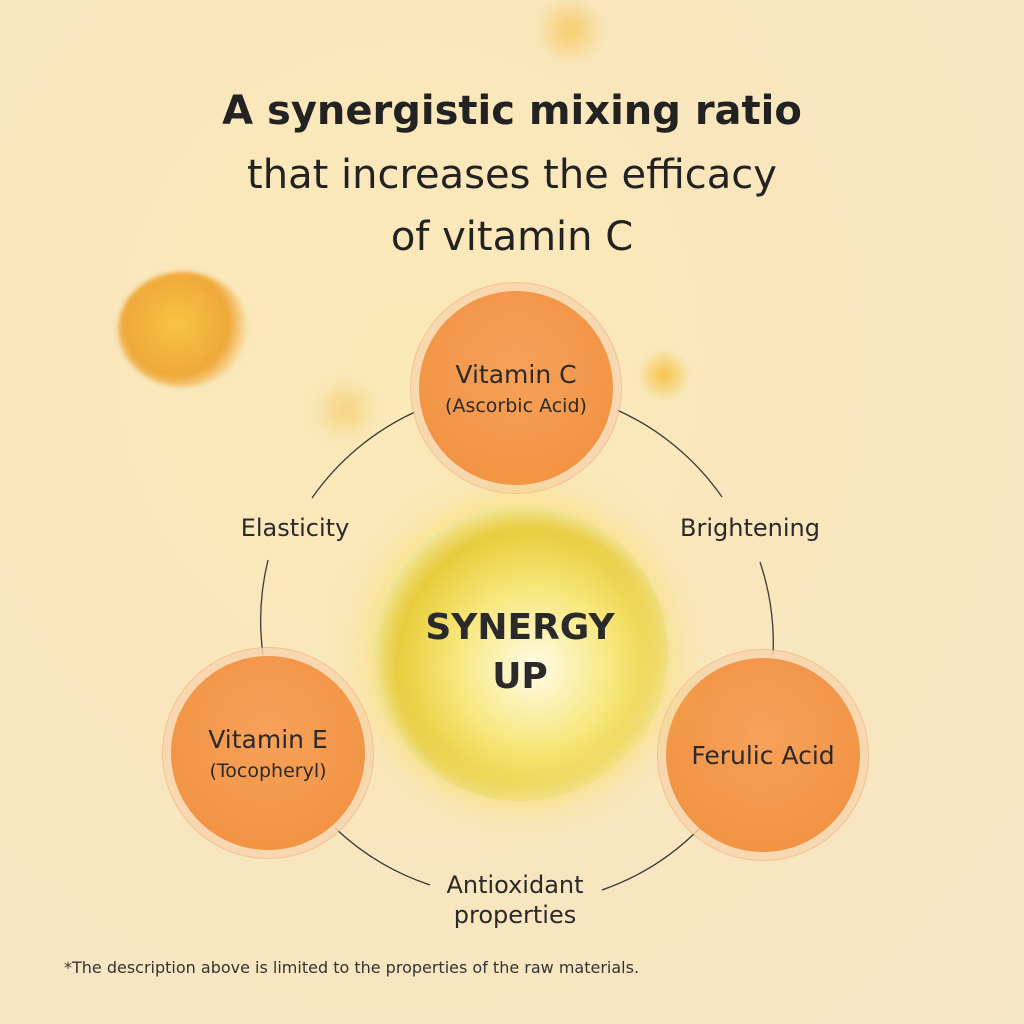  What do you see at coordinates (515, 900) in the screenshot?
I see `label-antioxidant: Antioxidant properties` at bounding box center [515, 900].